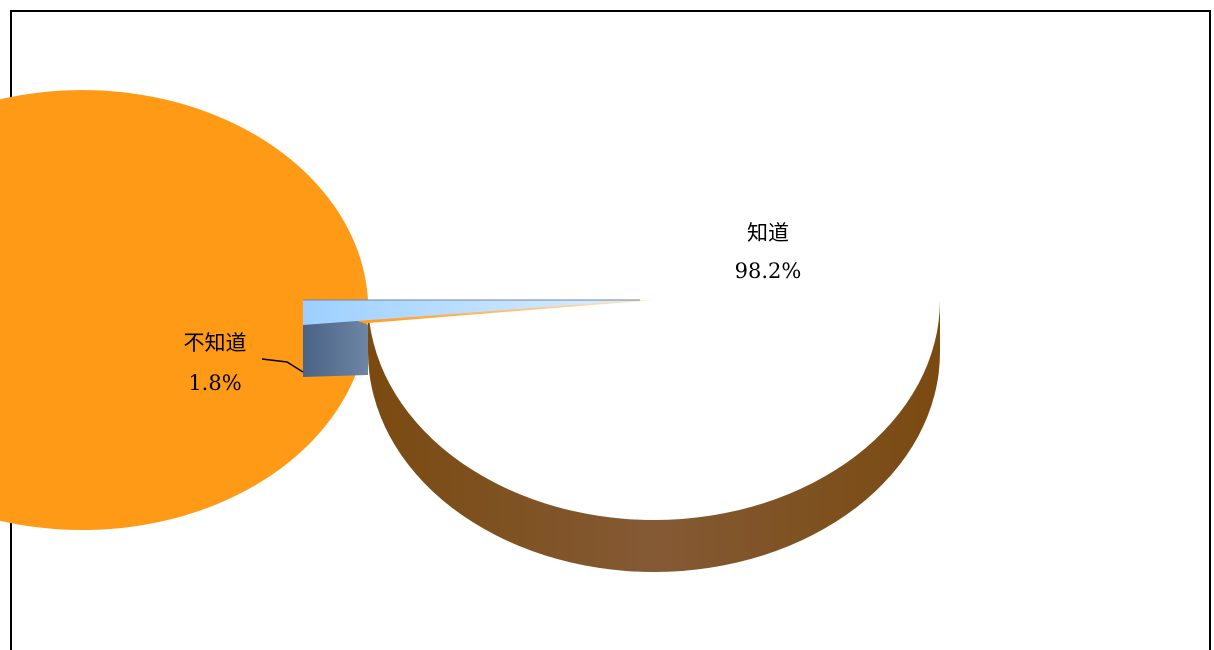  What do you see at coordinates (471, 338) in the screenshot?
I see `pie-slice-不知道` at bounding box center [471, 338].